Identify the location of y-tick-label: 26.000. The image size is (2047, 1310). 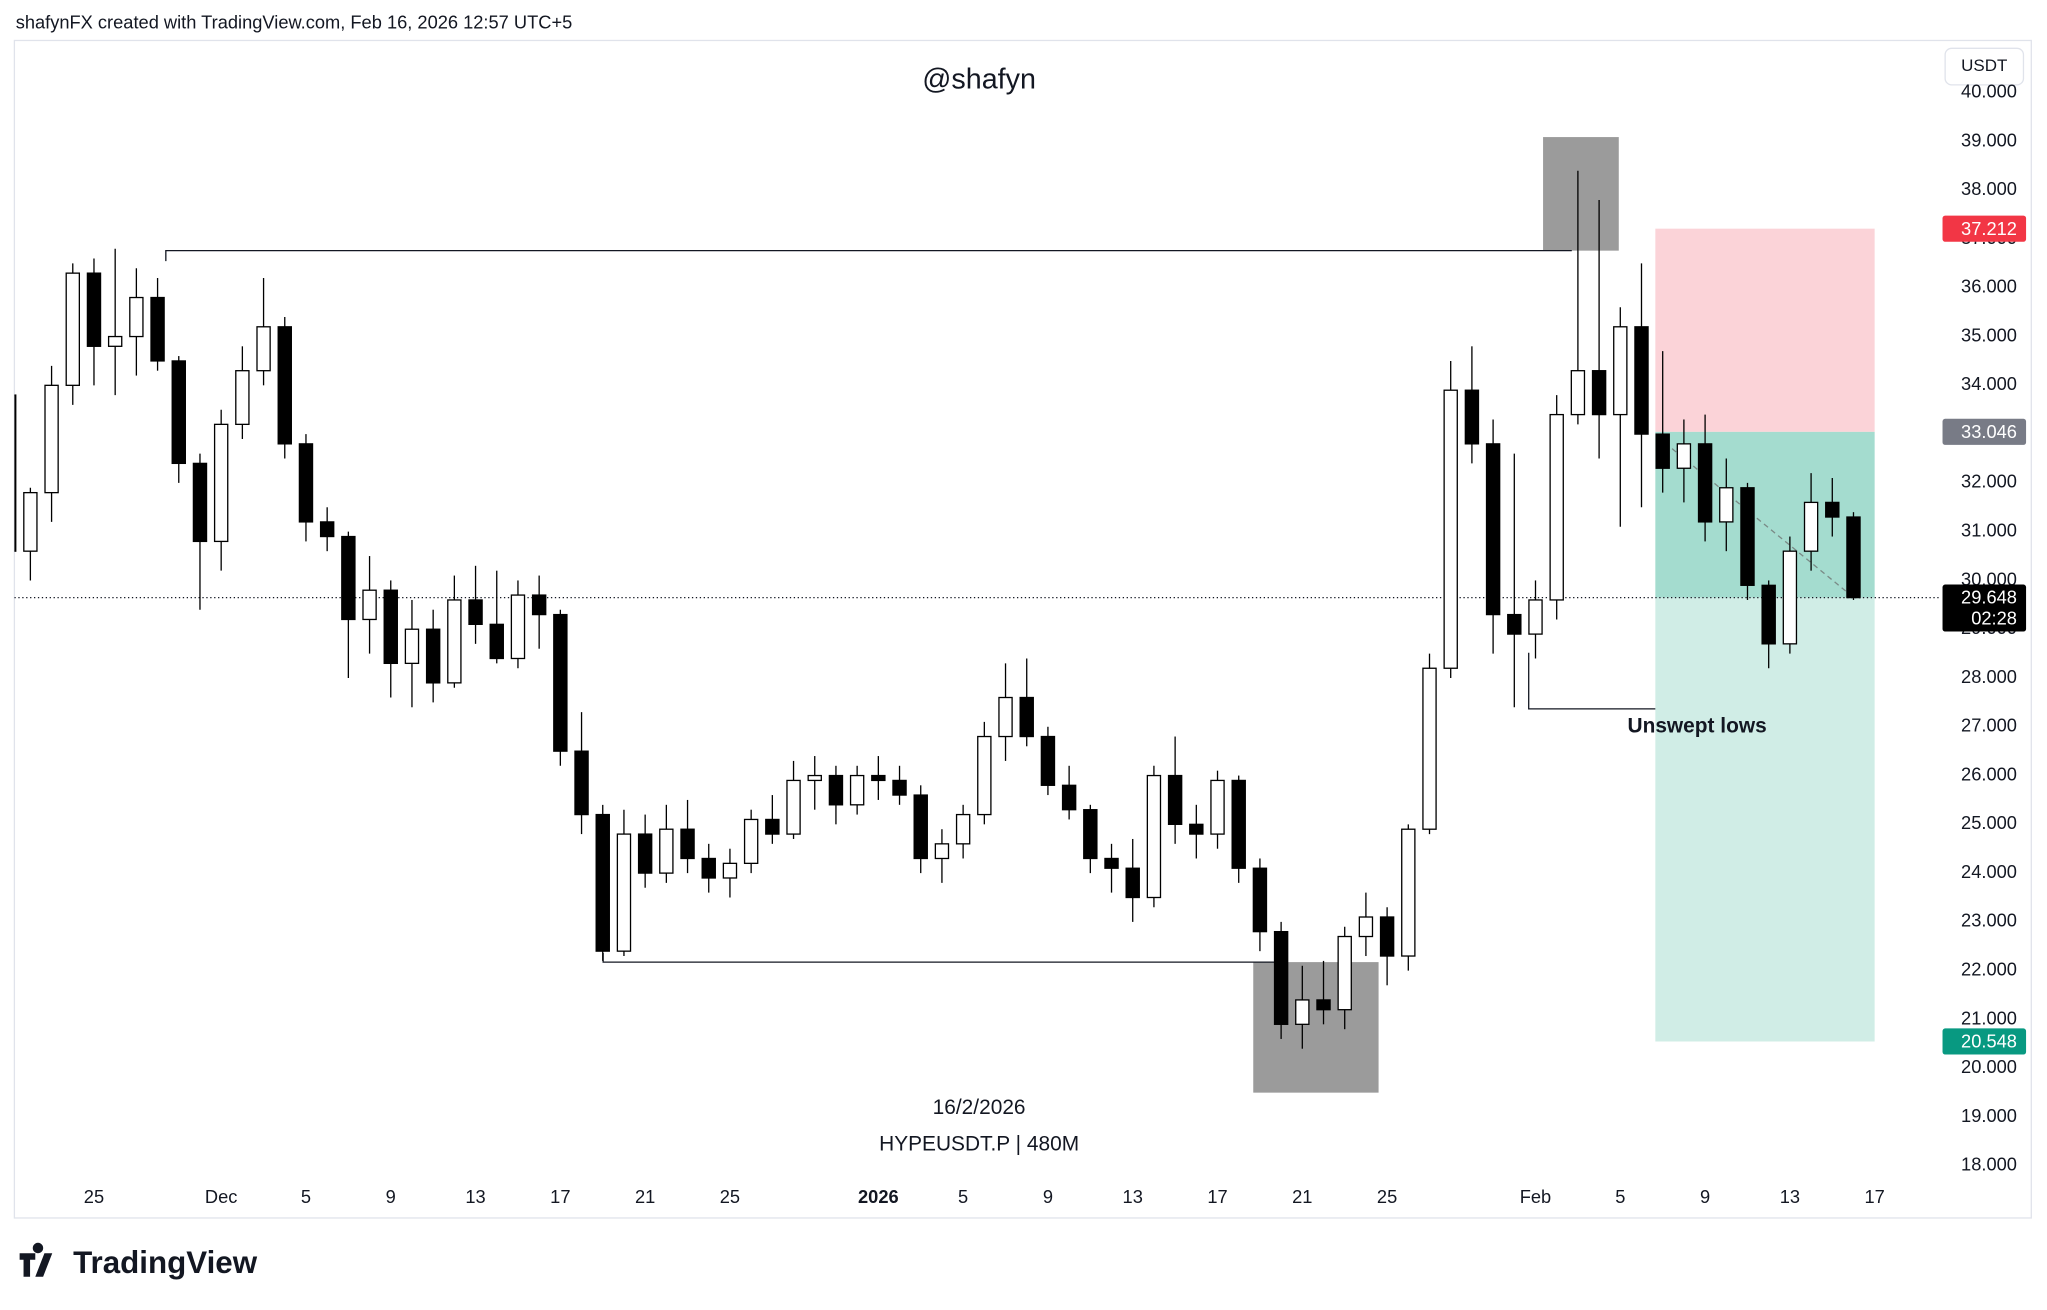
(1989, 773).